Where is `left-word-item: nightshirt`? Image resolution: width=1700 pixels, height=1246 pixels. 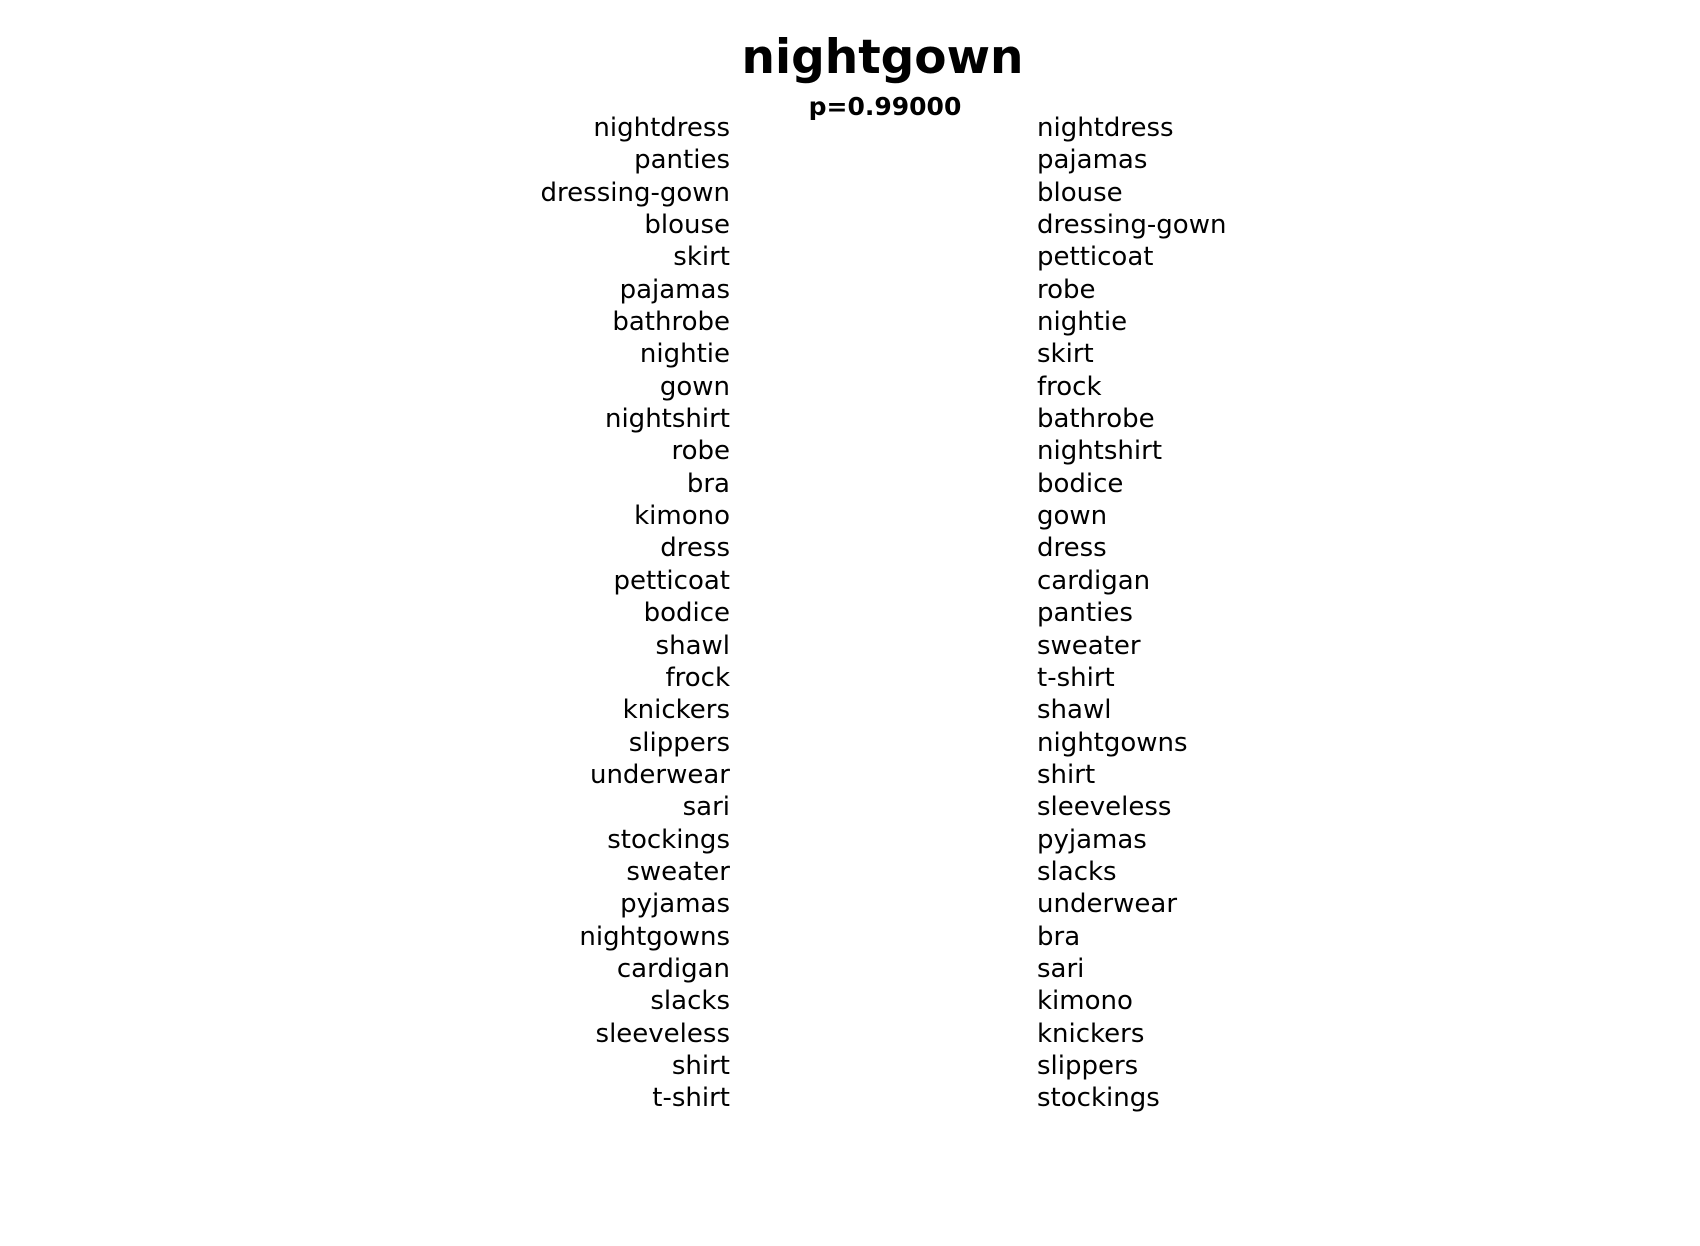 left-word-item: nightshirt is located at coordinates (667, 419).